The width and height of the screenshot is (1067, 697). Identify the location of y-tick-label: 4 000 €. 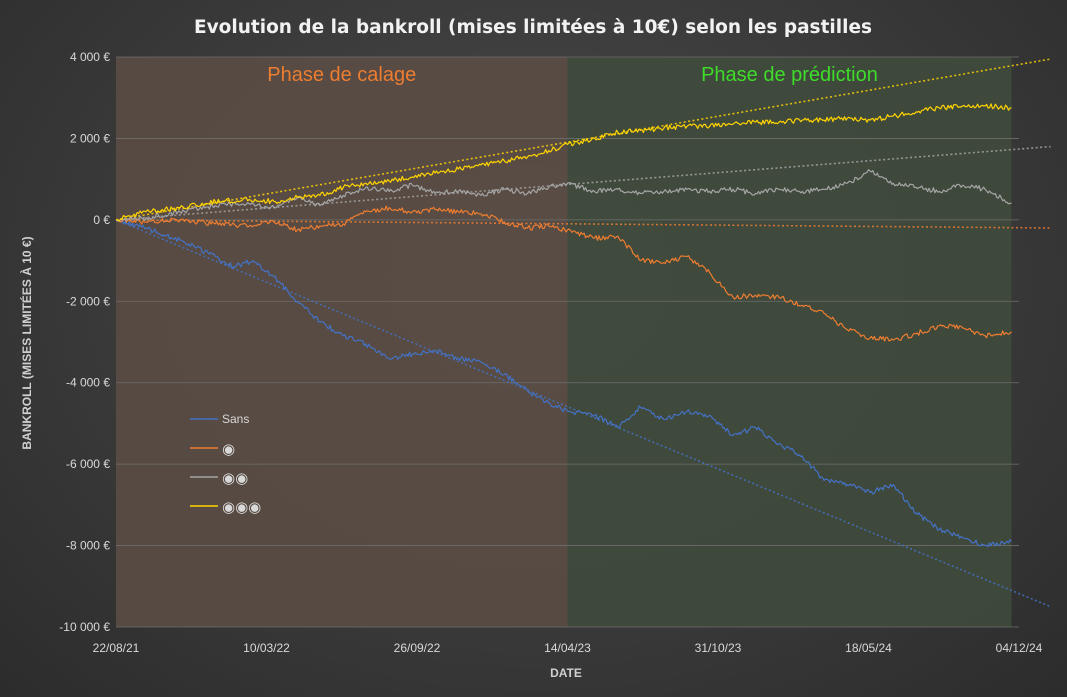
(90, 57).